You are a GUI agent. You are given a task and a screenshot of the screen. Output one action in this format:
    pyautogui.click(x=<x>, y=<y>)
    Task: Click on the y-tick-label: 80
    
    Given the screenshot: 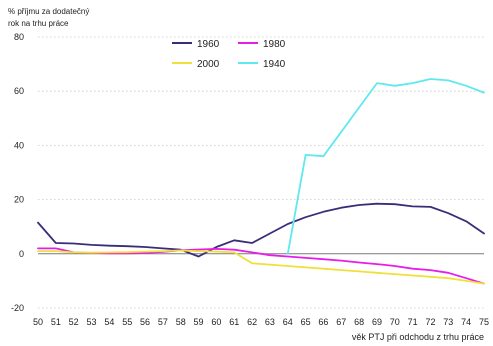 What is the action you would take?
    pyautogui.click(x=19, y=37)
    